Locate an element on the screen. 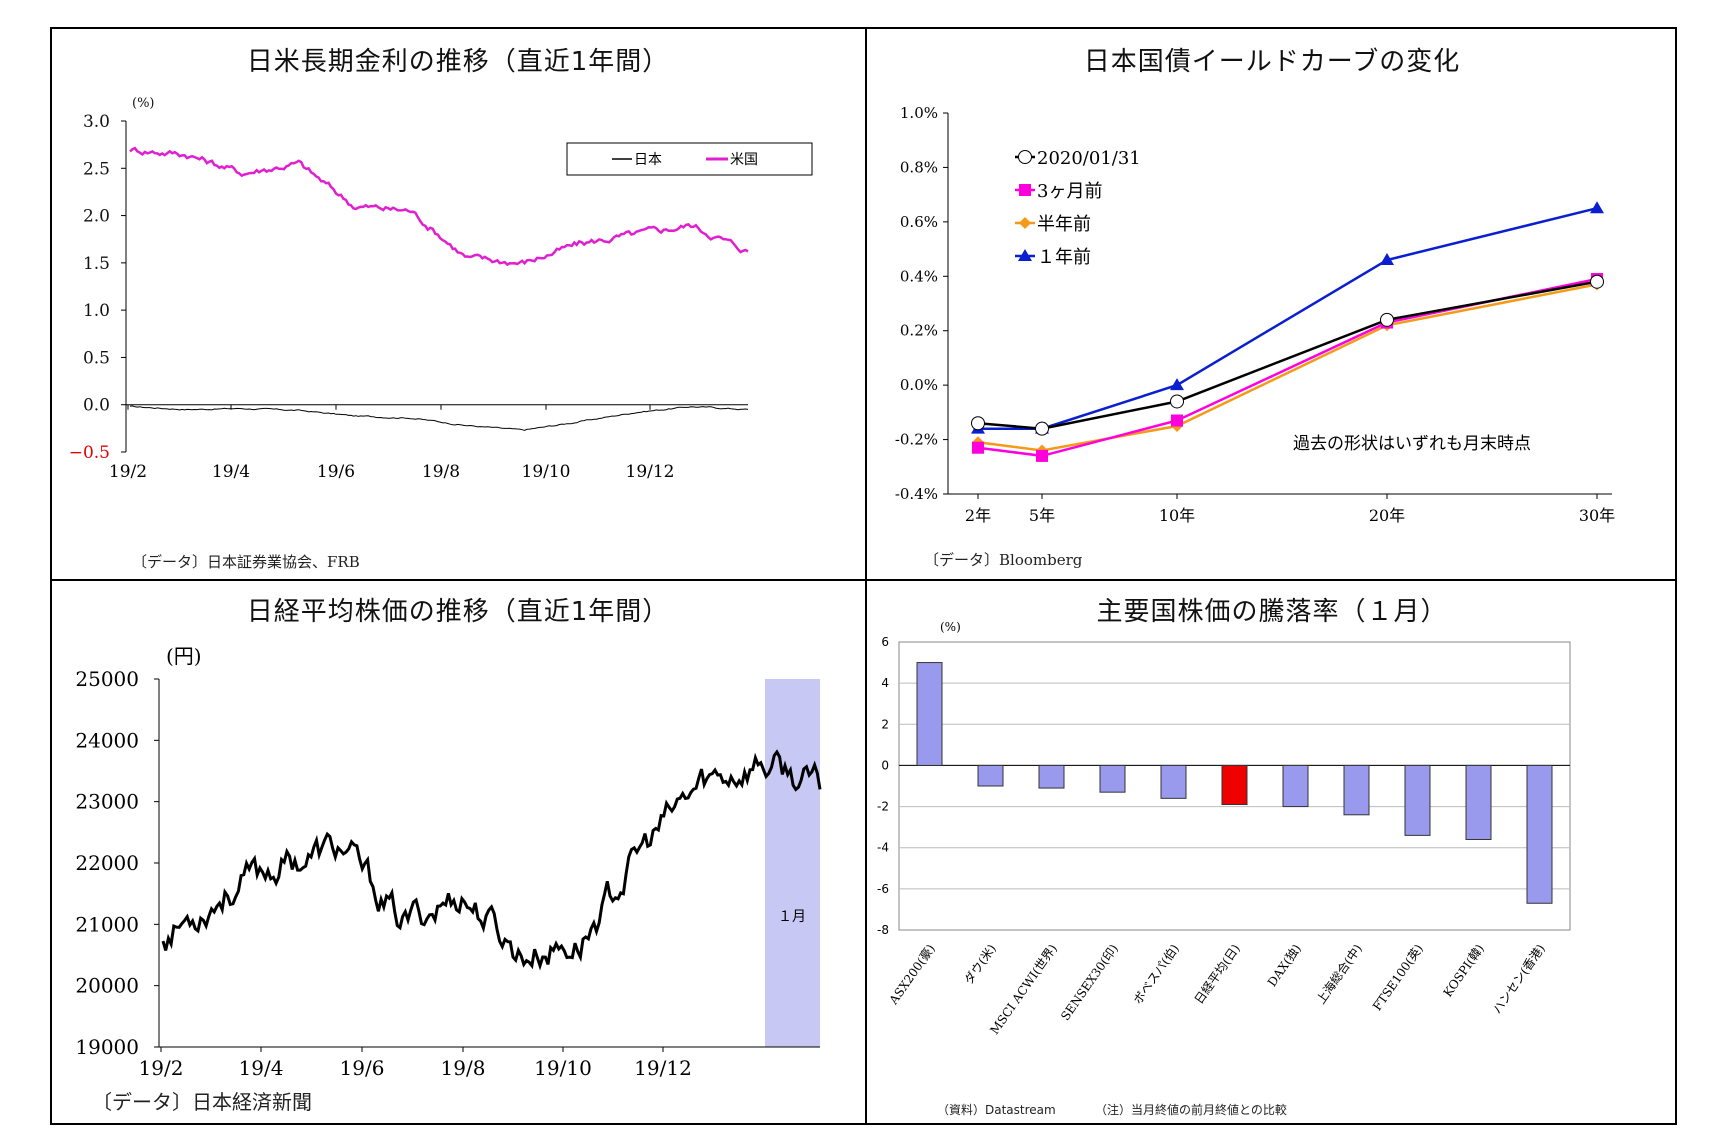 The height and width of the screenshot is (1148, 1715). y-tick-label: 23000 is located at coordinates (107, 802).